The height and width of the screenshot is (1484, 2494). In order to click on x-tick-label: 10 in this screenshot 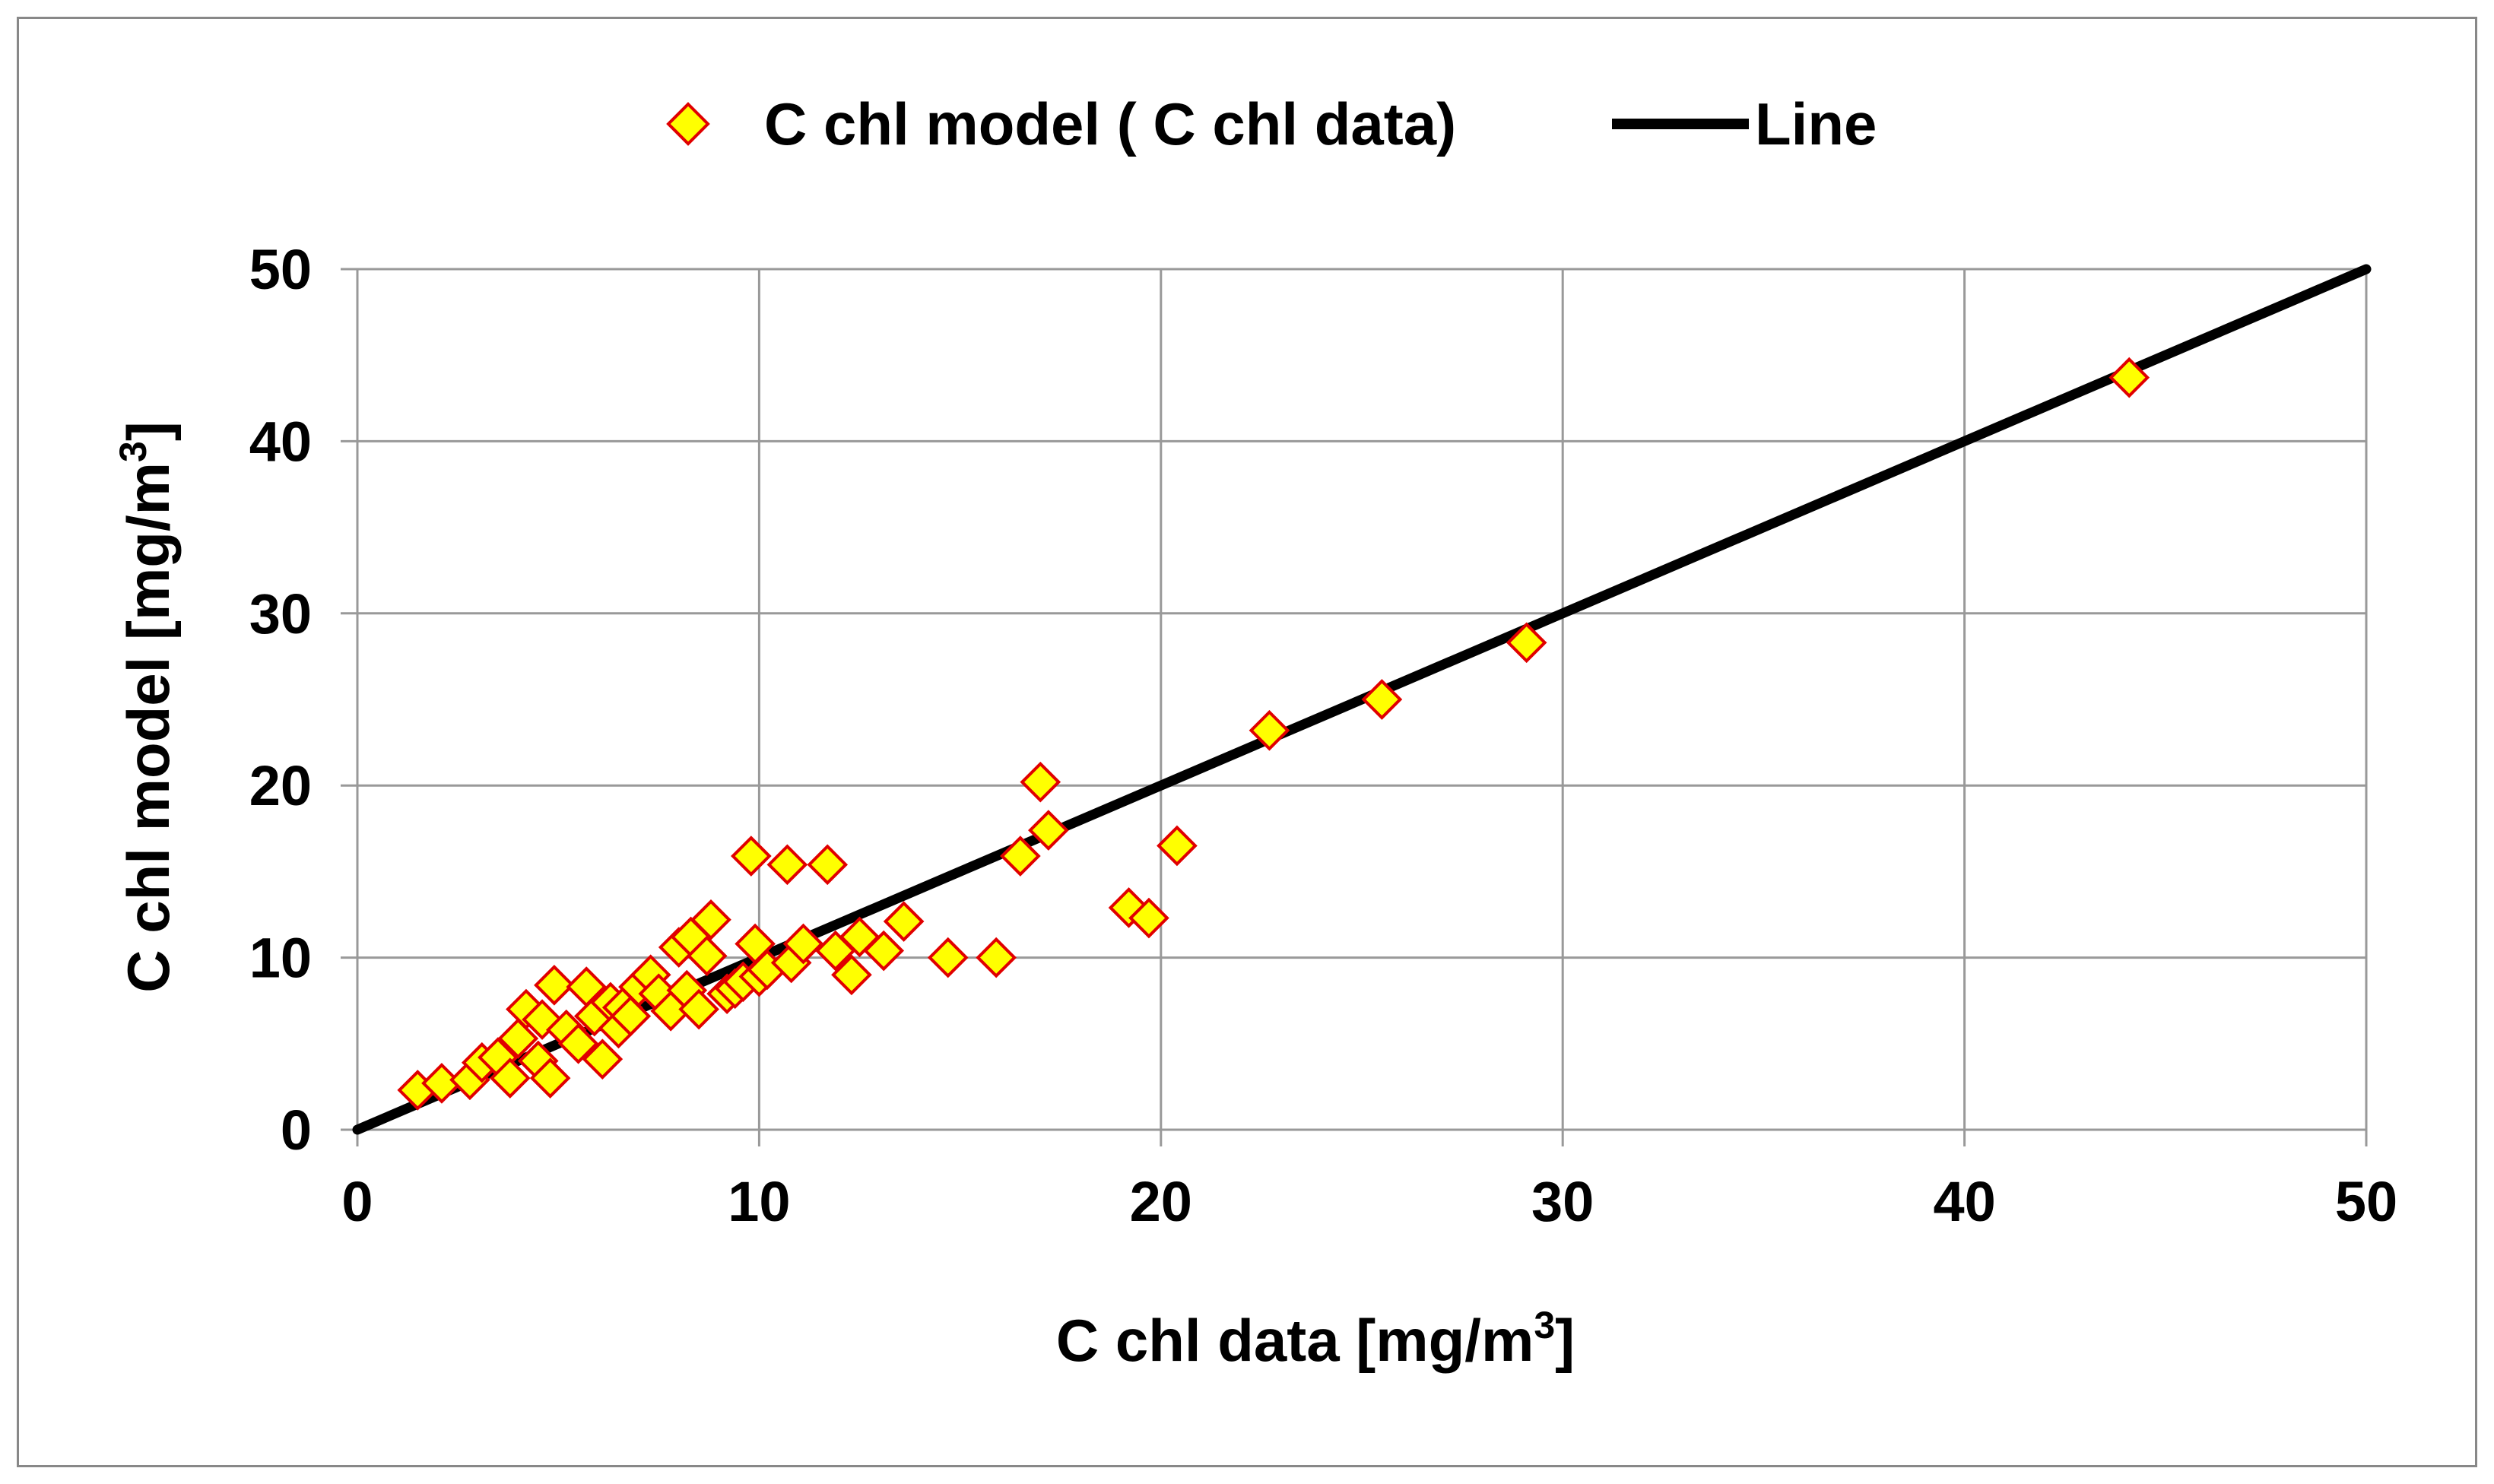, I will do `click(759, 1201)`.